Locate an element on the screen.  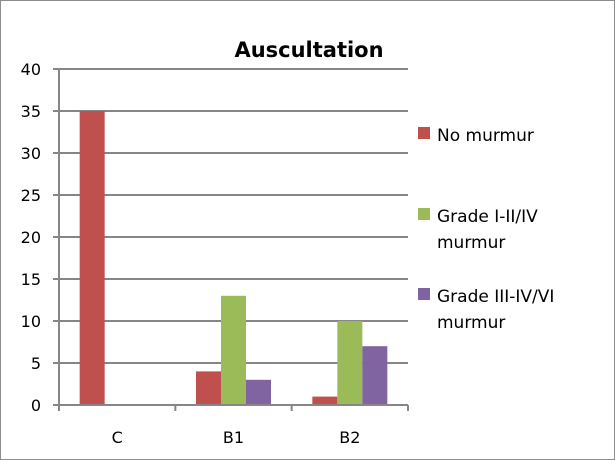
y-axis-ticks: 0 5 10 15 20 25 30 35 40 is located at coordinates (31, 237).